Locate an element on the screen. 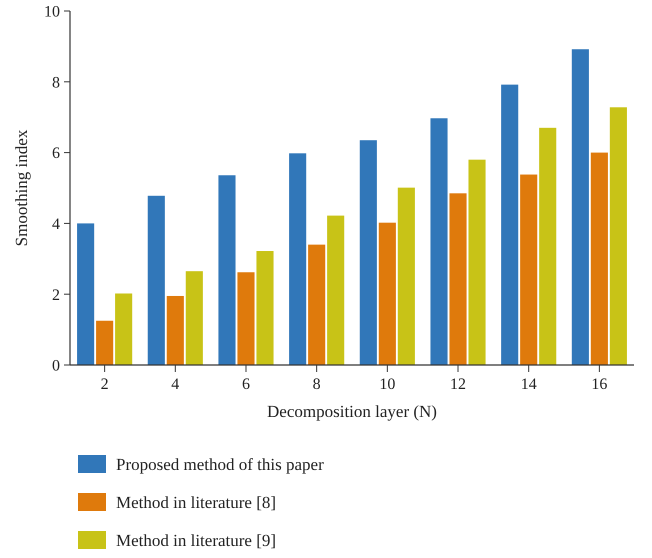 This screenshot has height=558, width=652. legend-label: Method in literature [9] is located at coordinates (196, 540).